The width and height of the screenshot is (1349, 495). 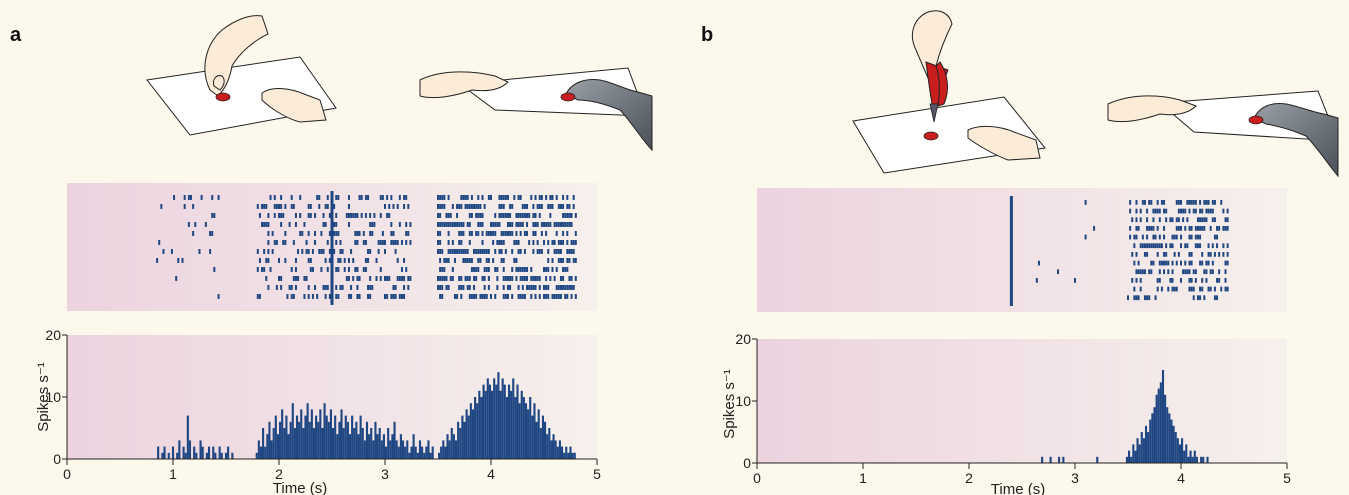 What do you see at coordinates (969, 478) in the screenshot?
I see `x-tick-label: 2` at bounding box center [969, 478].